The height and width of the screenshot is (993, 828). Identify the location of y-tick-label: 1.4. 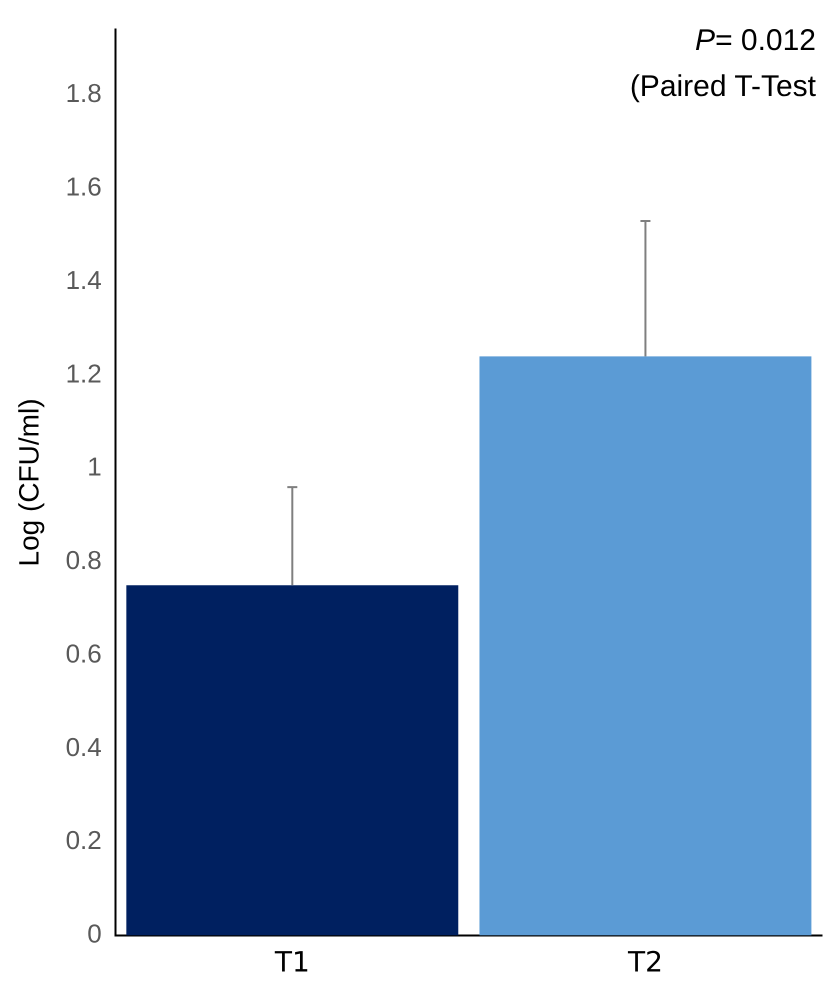
(84, 279).